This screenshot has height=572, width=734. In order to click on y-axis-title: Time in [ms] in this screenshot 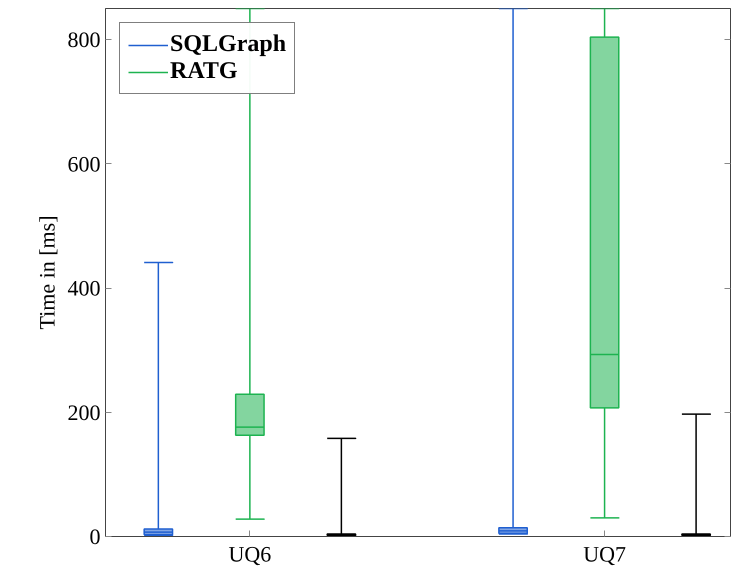, I will do `click(47, 272)`.